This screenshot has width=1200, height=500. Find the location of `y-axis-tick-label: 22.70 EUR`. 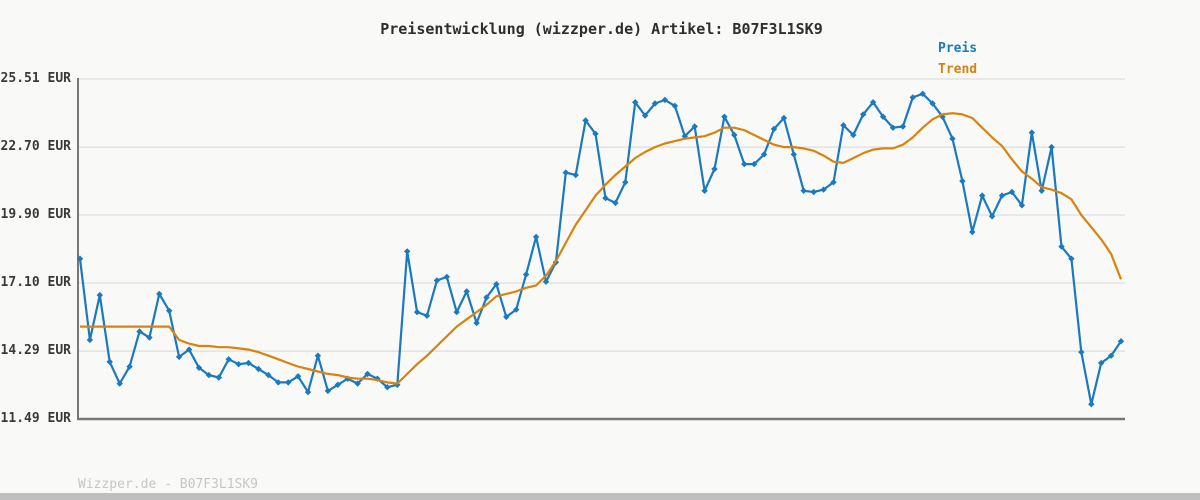

y-axis-tick-label: 22.70 EUR is located at coordinates (35, 147).